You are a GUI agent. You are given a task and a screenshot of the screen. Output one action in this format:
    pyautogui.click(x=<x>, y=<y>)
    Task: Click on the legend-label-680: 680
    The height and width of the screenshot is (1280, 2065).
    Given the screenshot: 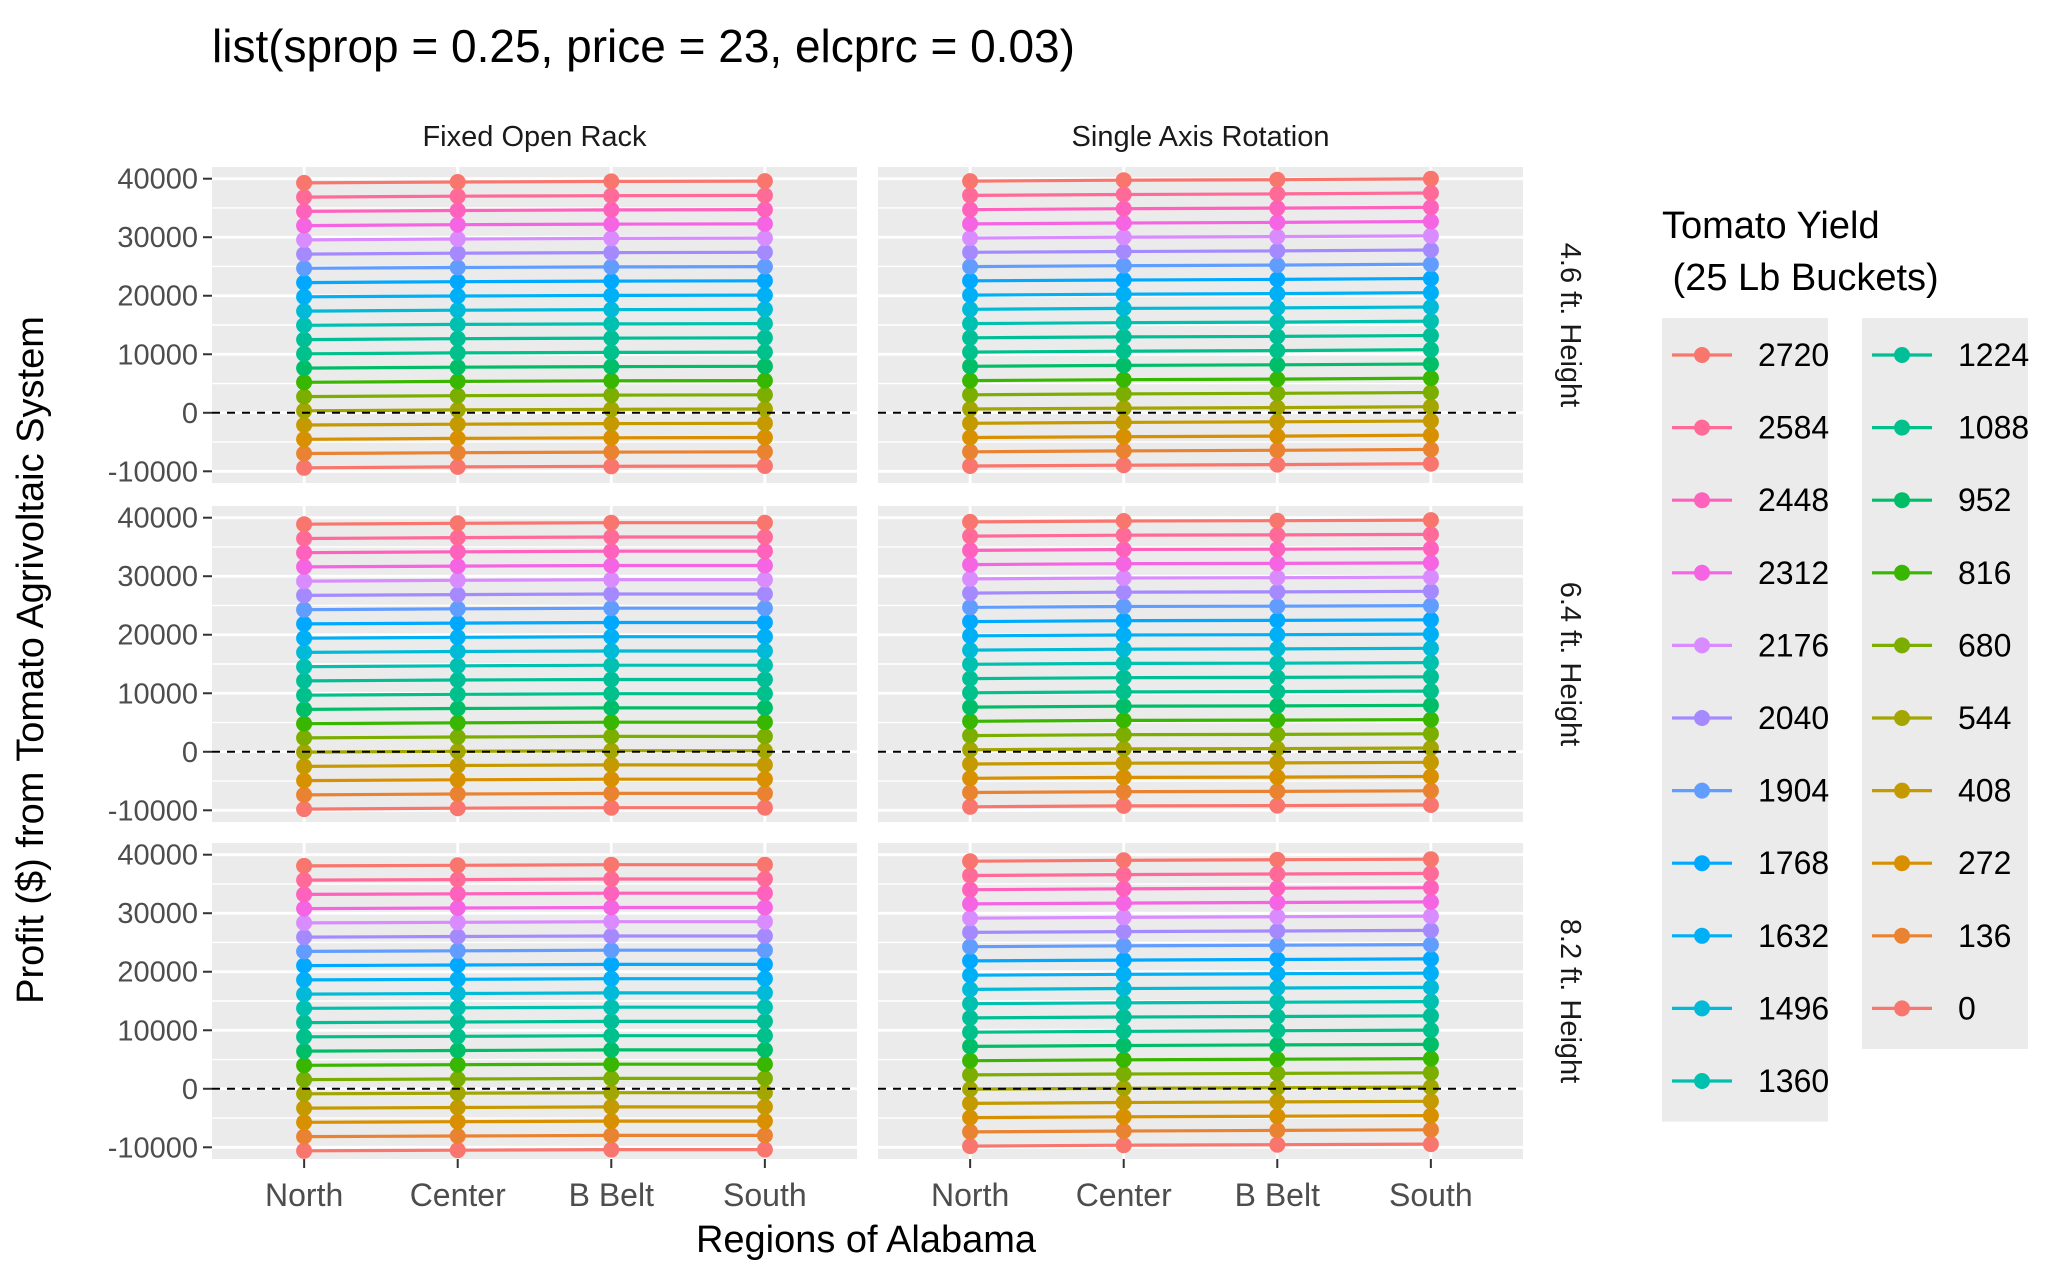 What is the action you would take?
    pyautogui.click(x=1984, y=645)
    